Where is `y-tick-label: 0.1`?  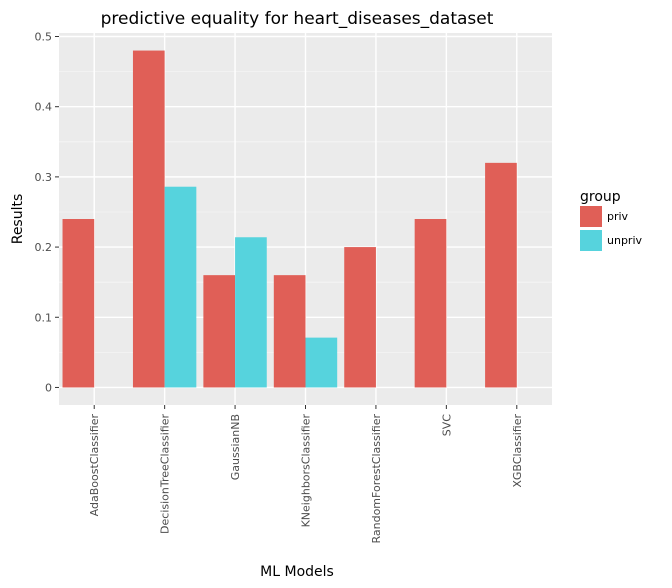
y-tick-label: 0.1 is located at coordinates (44, 317).